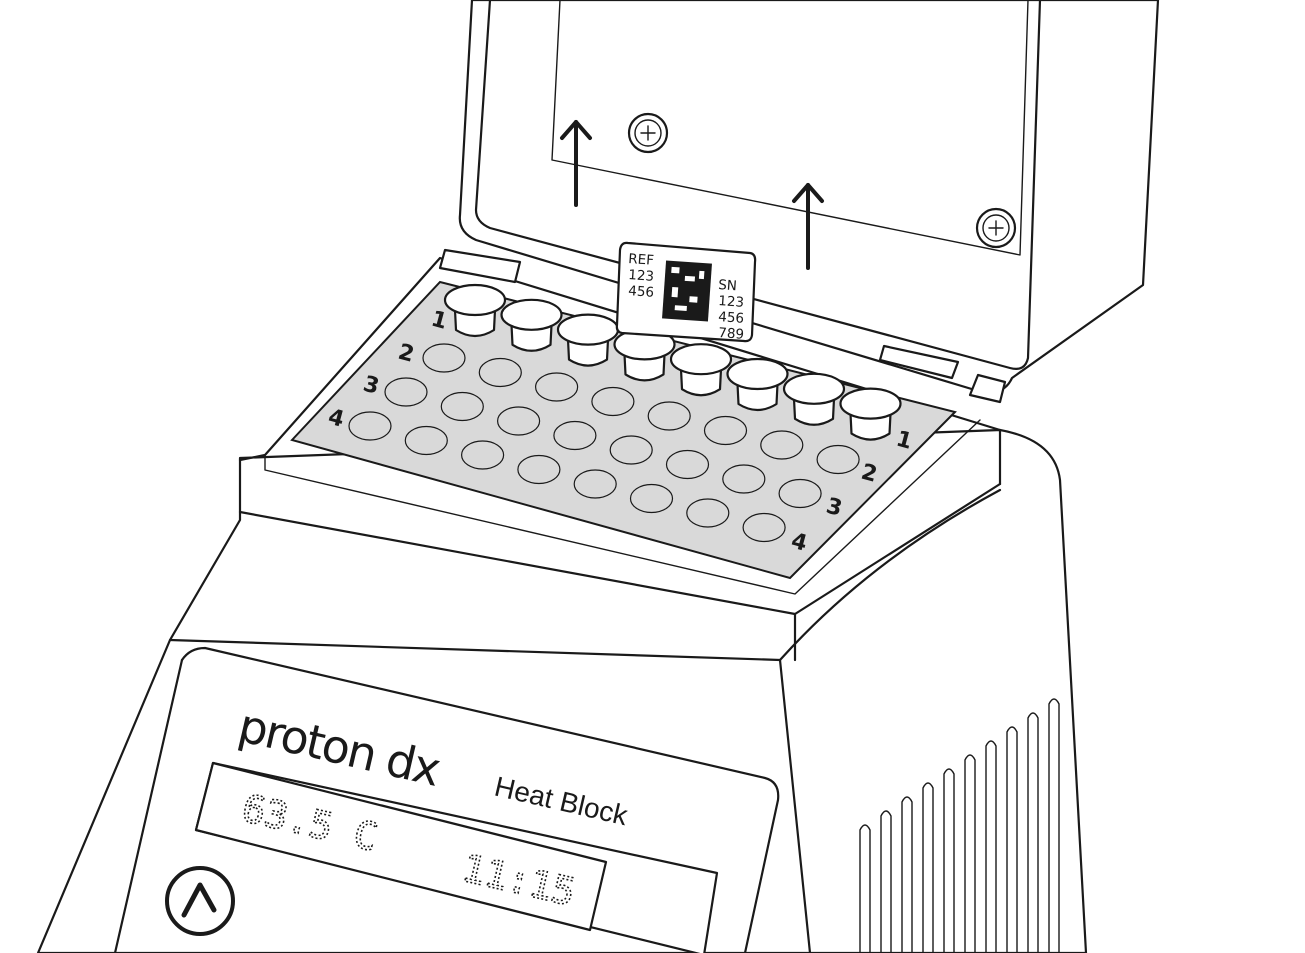  What do you see at coordinates (728, 285) in the screenshot?
I see `label-sn-title: SN` at bounding box center [728, 285].